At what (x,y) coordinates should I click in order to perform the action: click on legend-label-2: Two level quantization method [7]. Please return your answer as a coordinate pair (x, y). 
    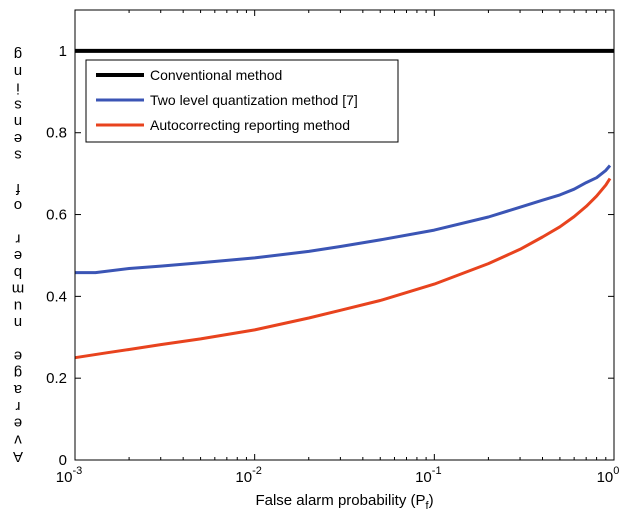
    Looking at the image, I should click on (254, 100).